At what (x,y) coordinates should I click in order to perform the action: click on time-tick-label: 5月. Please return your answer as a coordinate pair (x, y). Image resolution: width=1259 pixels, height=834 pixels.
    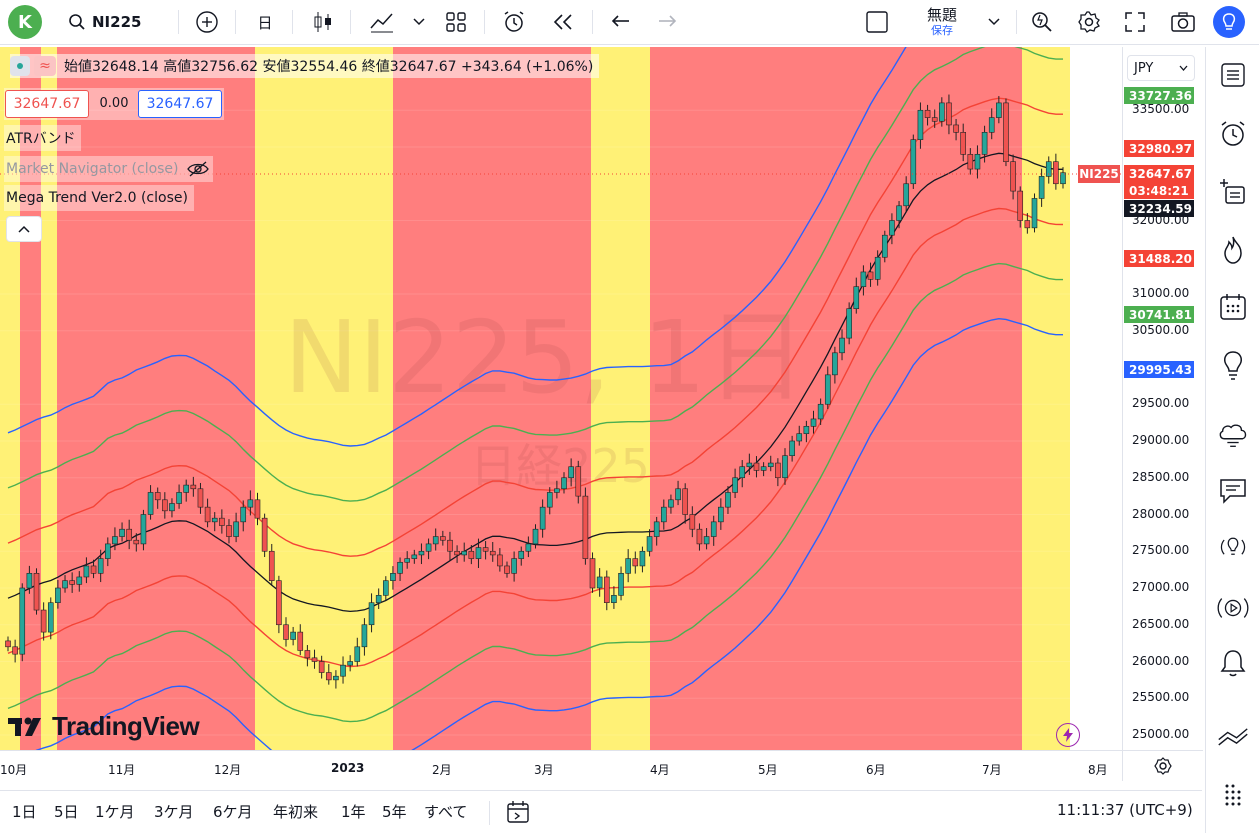
    Looking at the image, I should click on (768, 770).